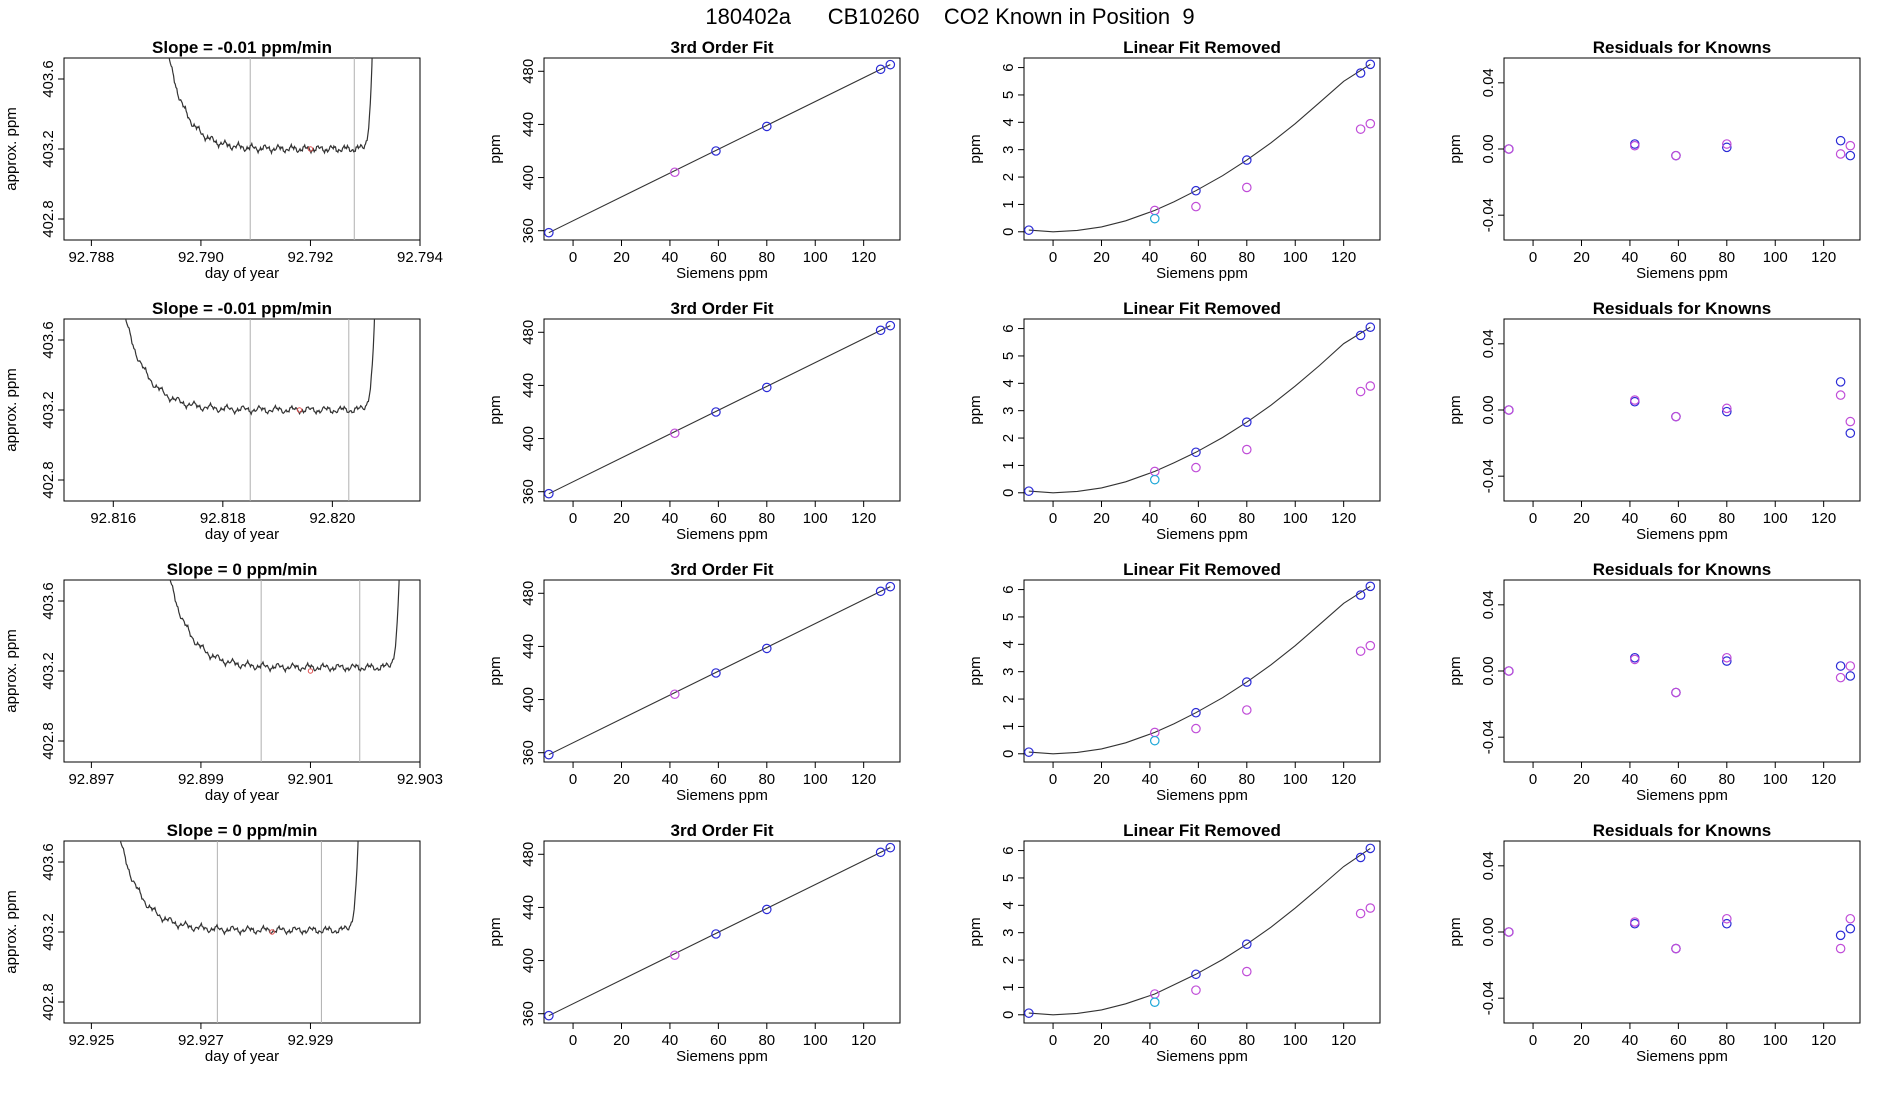 The height and width of the screenshot is (1105, 1900). I want to click on y-tick-label: 1, so click(1008, 204).